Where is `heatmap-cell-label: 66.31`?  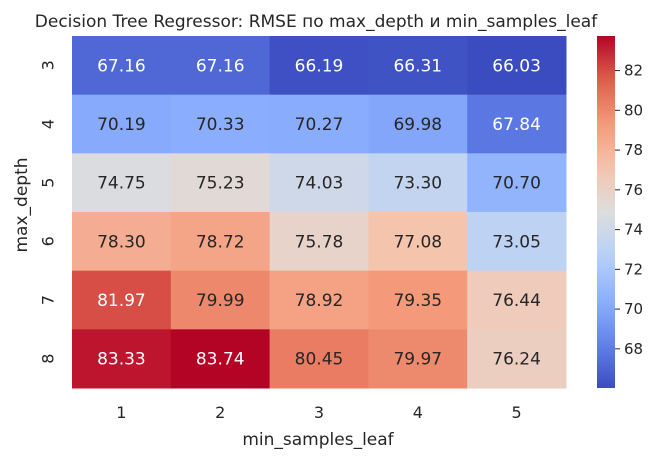 heatmap-cell-label: 66.31 is located at coordinates (417, 66).